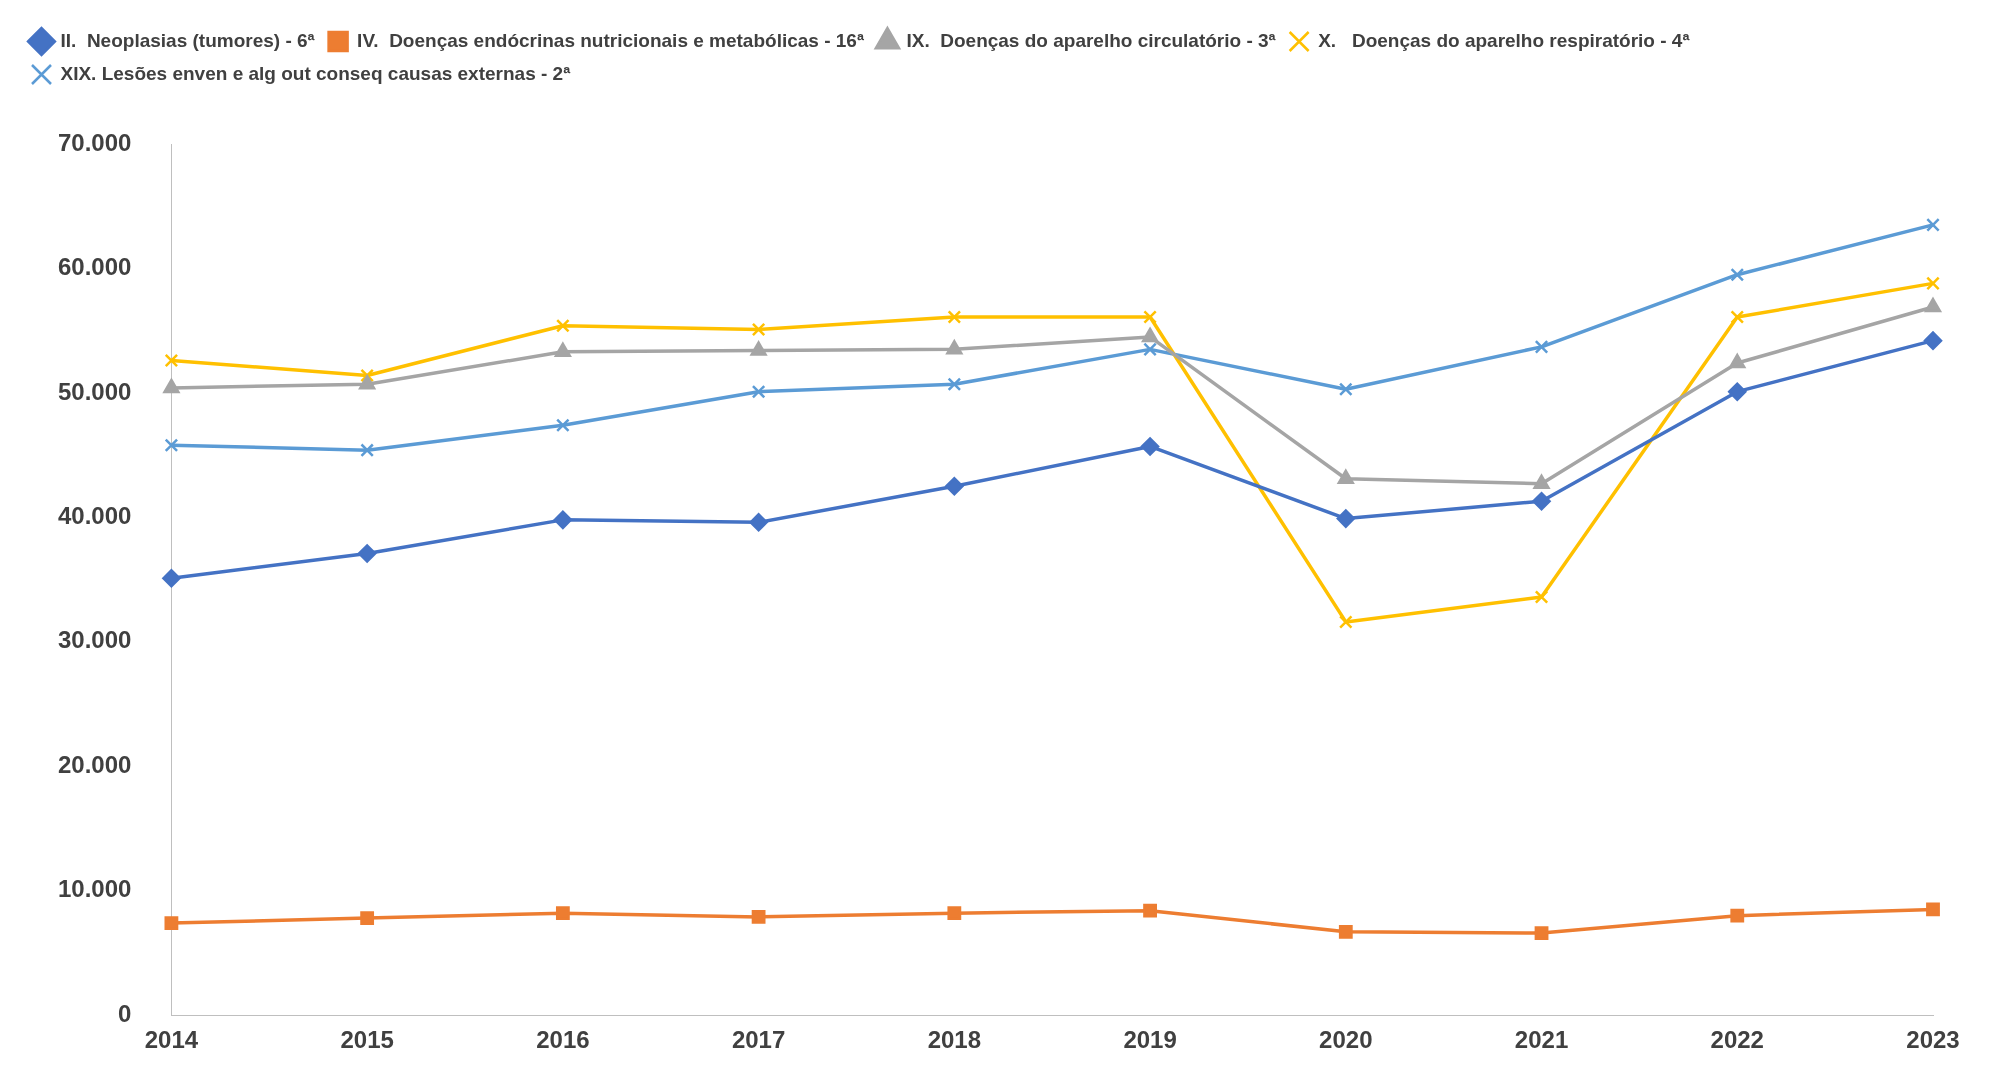 This screenshot has height=1092, width=1997. I want to click on y-tick-label: 40.000, so click(95, 515).